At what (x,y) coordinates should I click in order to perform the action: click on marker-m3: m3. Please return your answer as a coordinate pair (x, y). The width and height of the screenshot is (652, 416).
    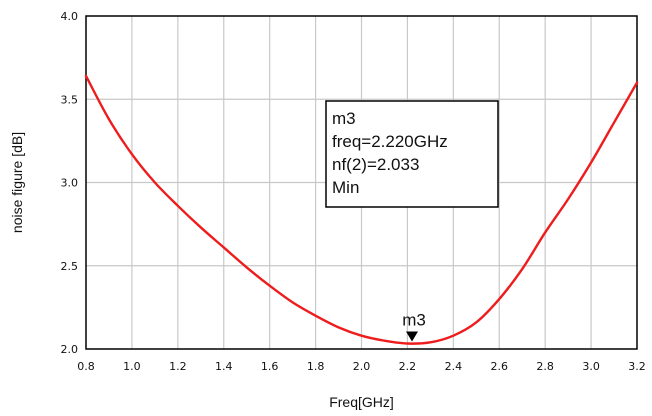
    Looking at the image, I should click on (414, 326).